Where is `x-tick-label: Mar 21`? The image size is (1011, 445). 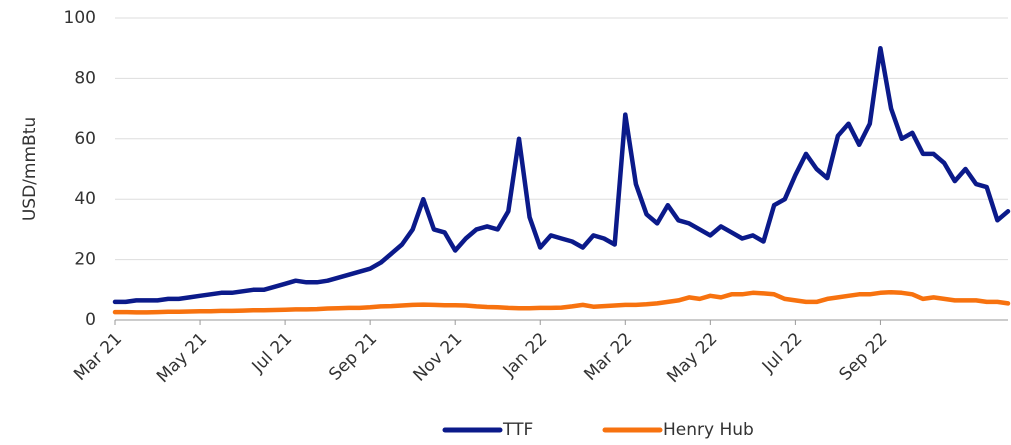 x-tick-label: Mar 21 is located at coordinates (98, 357).